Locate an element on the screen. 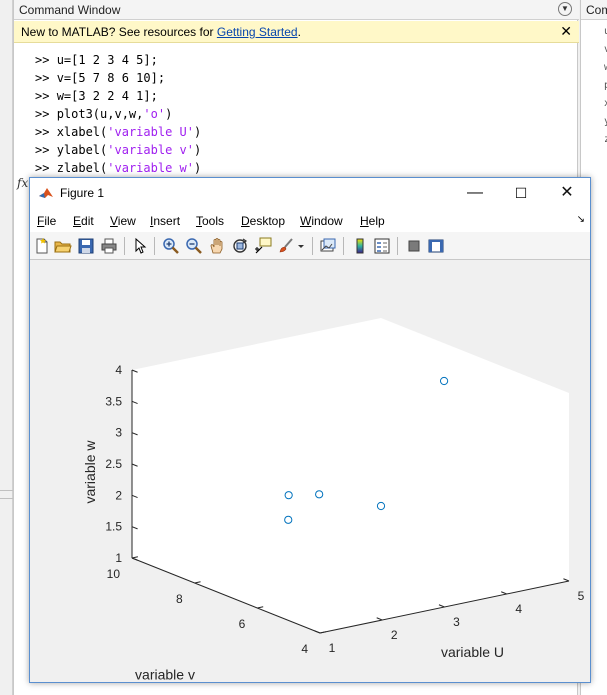 The height and width of the screenshot is (695, 607). workspace-variable: u is located at coordinates (605, 32).